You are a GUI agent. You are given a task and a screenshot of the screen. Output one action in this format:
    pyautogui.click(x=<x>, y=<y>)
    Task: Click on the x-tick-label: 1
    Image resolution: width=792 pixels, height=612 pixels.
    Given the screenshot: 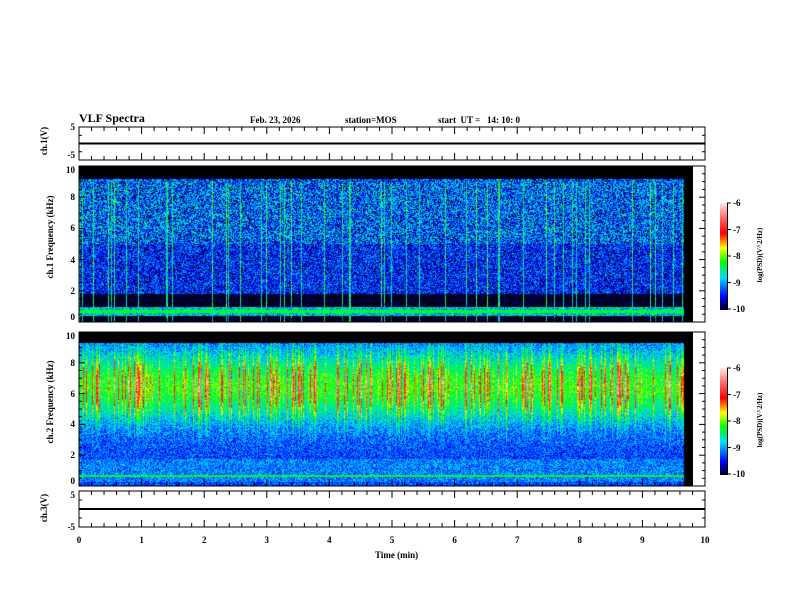 What is the action you would take?
    pyautogui.click(x=141, y=540)
    